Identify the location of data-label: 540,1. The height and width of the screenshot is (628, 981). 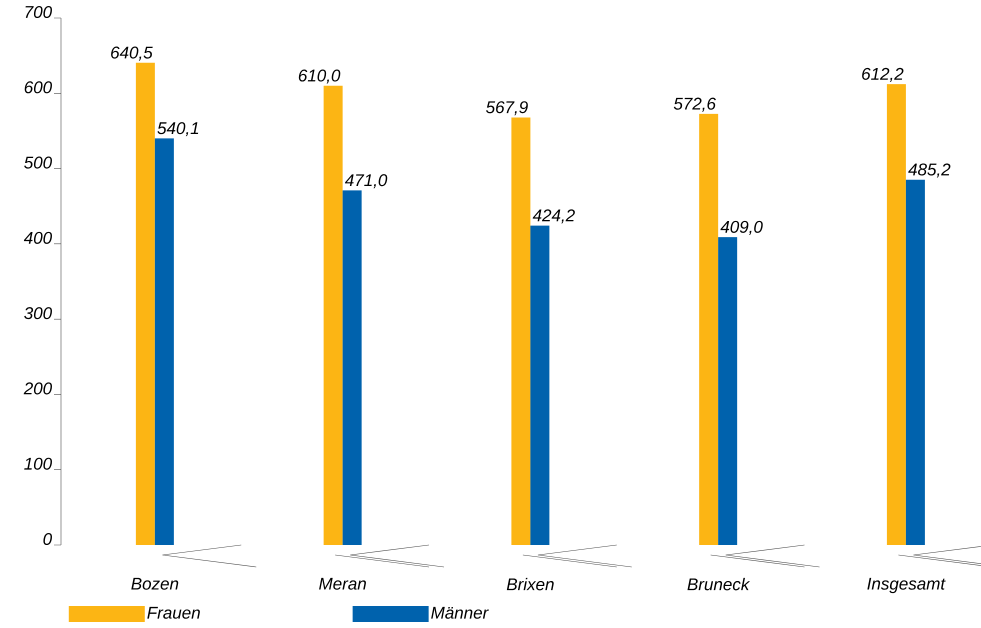
(177, 129).